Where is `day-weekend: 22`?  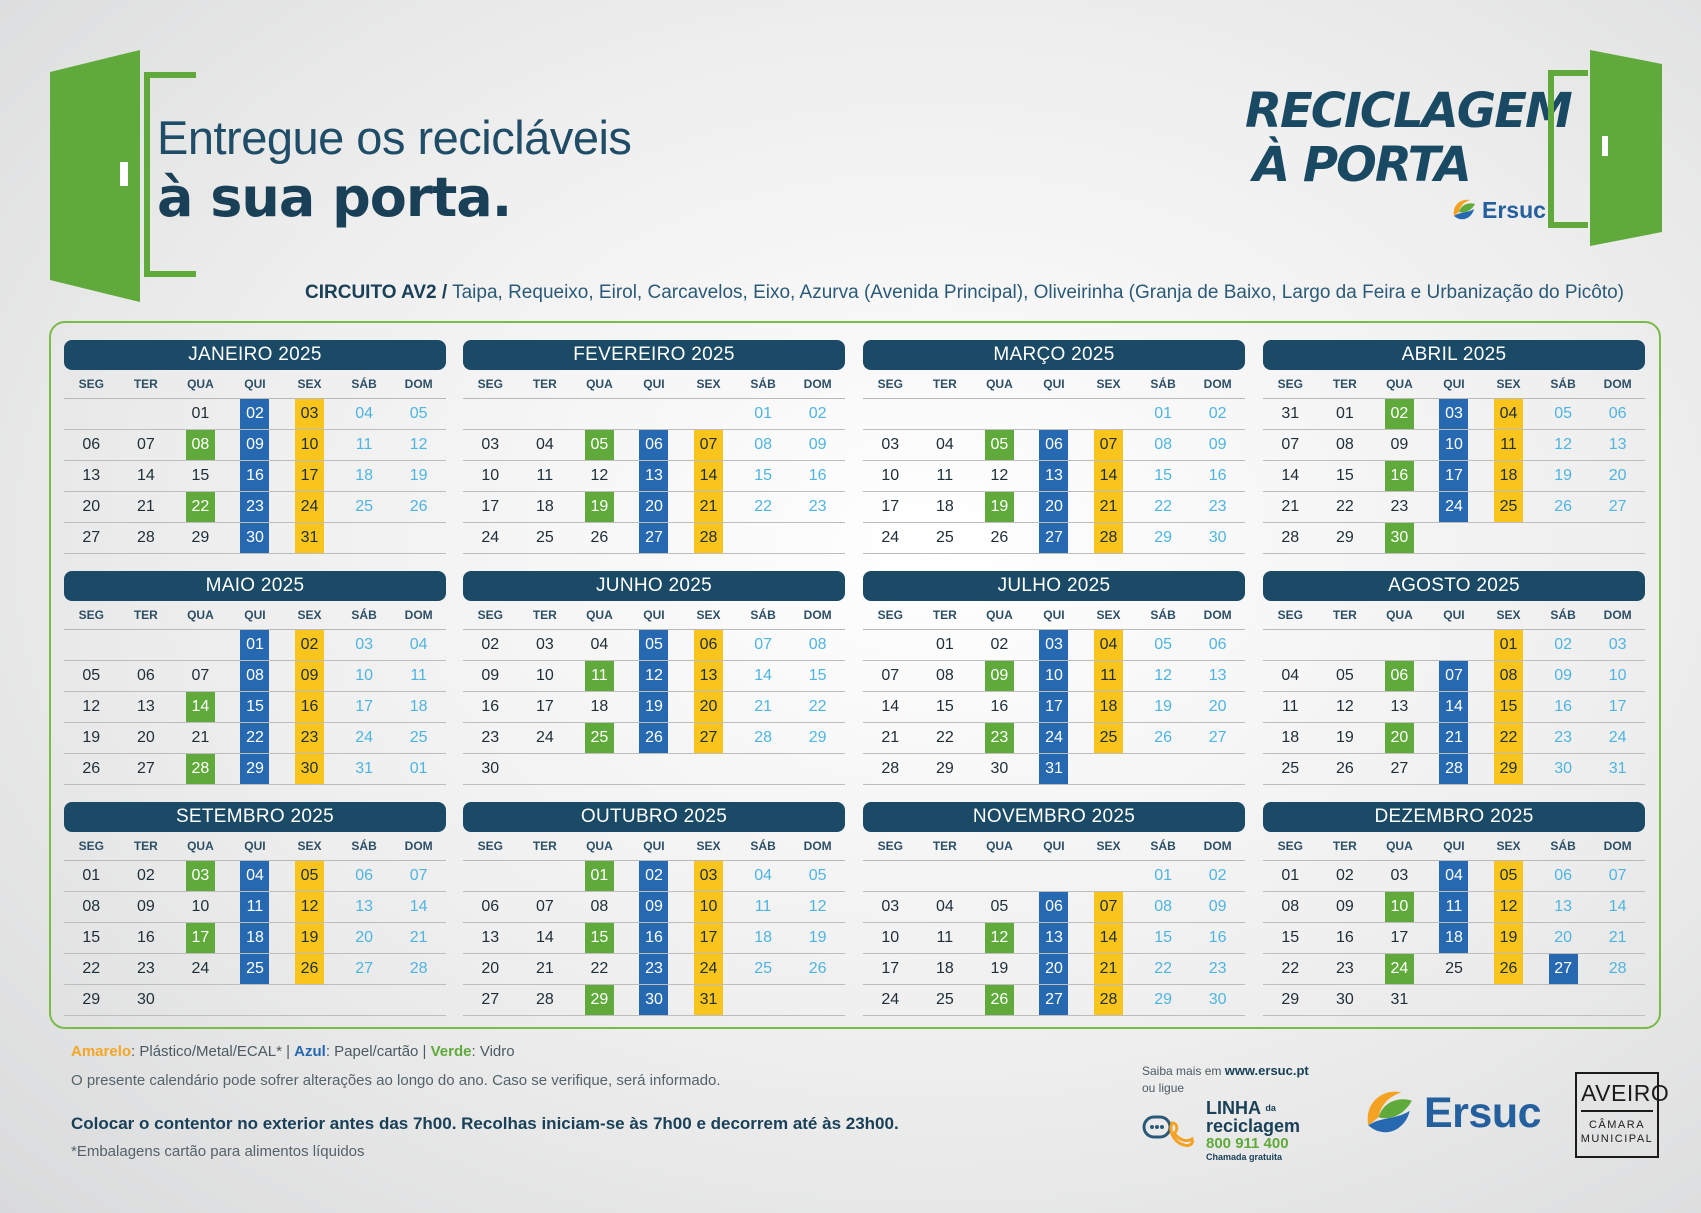
day-weekend: 22 is located at coordinates (1163, 506).